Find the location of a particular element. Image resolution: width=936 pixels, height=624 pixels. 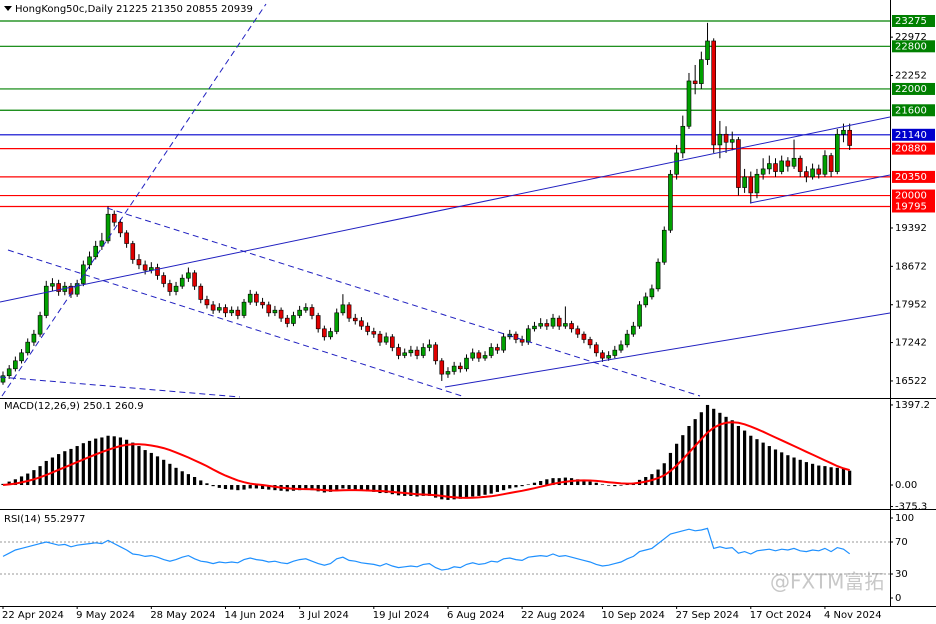

x-tick-label: 28 May 2024 is located at coordinates (182, 615).